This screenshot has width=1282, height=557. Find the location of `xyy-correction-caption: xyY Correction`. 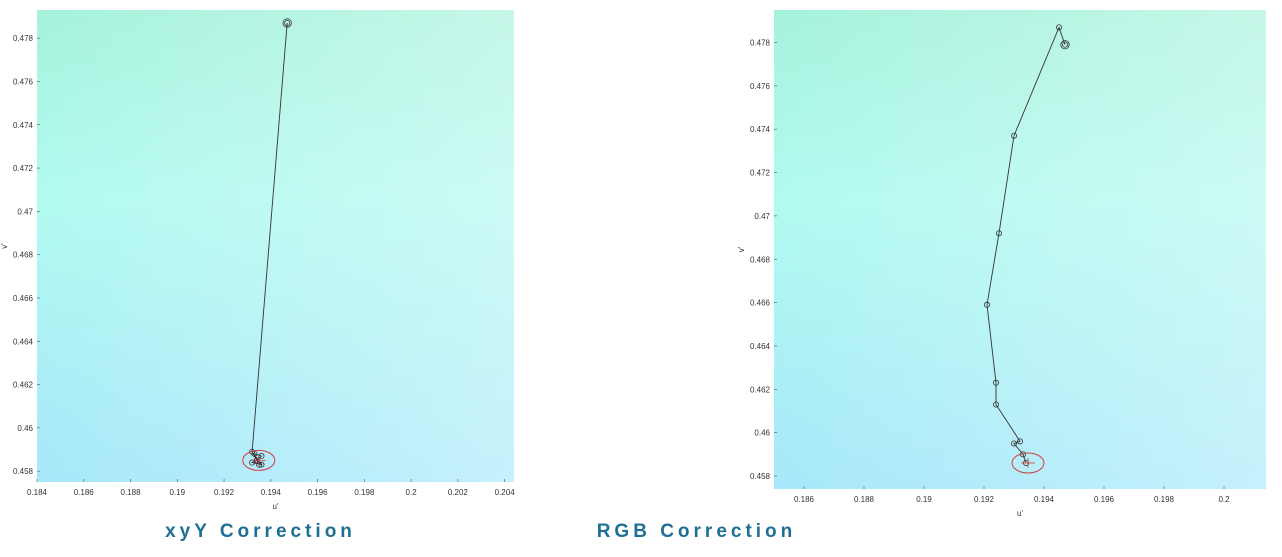

xyy-correction-caption: xyY Correction is located at coordinates (260, 531).